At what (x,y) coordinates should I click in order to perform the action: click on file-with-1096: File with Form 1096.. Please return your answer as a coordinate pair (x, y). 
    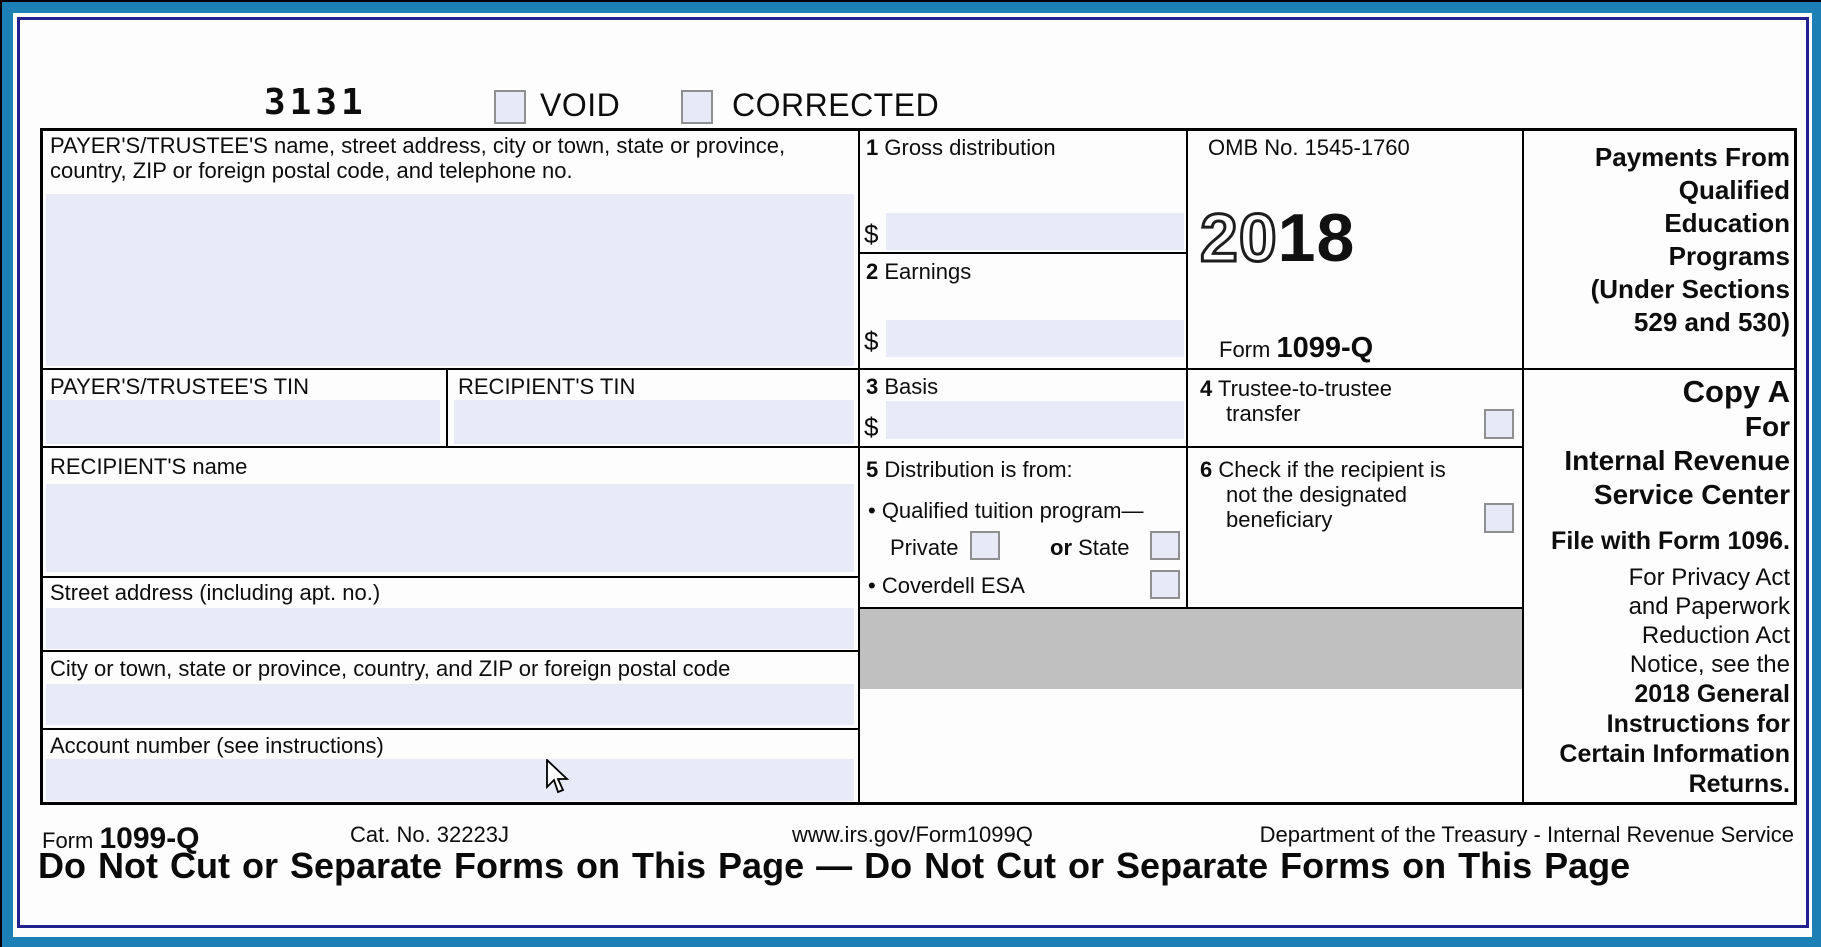
    Looking at the image, I should click on (1670, 541).